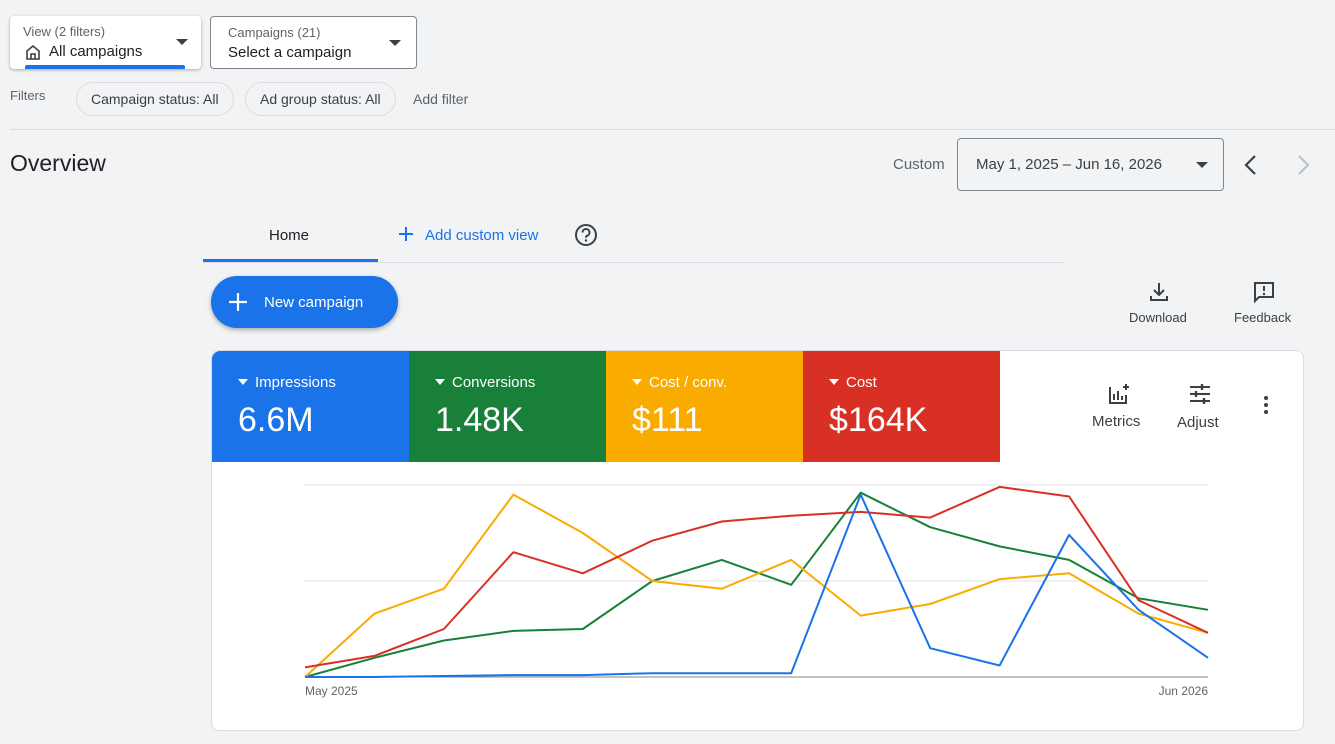 Image resolution: width=1335 pixels, height=744 pixels. Describe the element at coordinates (861, 382) in the screenshot. I see `scorecard-label: Cost` at that location.